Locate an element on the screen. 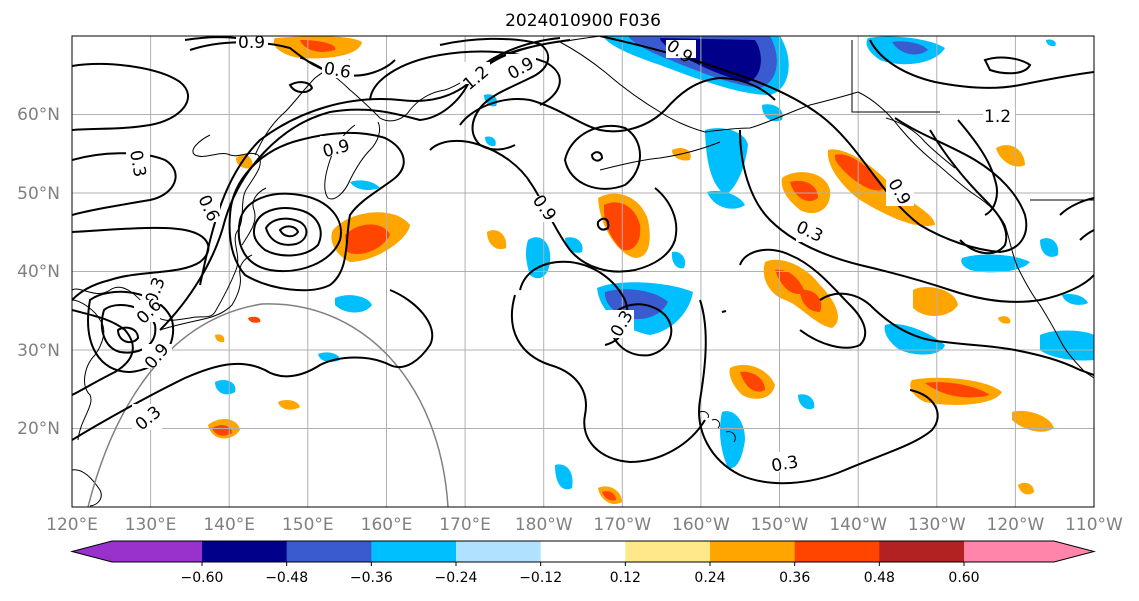 The height and width of the screenshot is (601, 1139). colorbar-outline is located at coordinates (583, 551).